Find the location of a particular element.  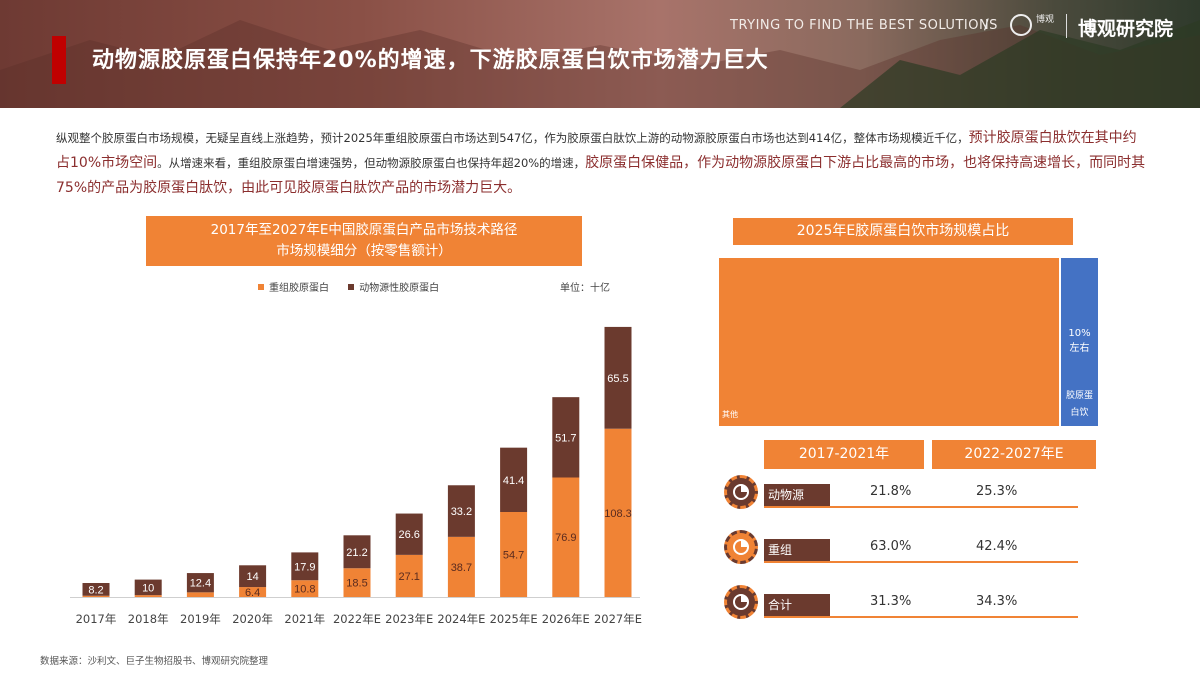

data-label-animal: 8.2 is located at coordinates (95, 590).